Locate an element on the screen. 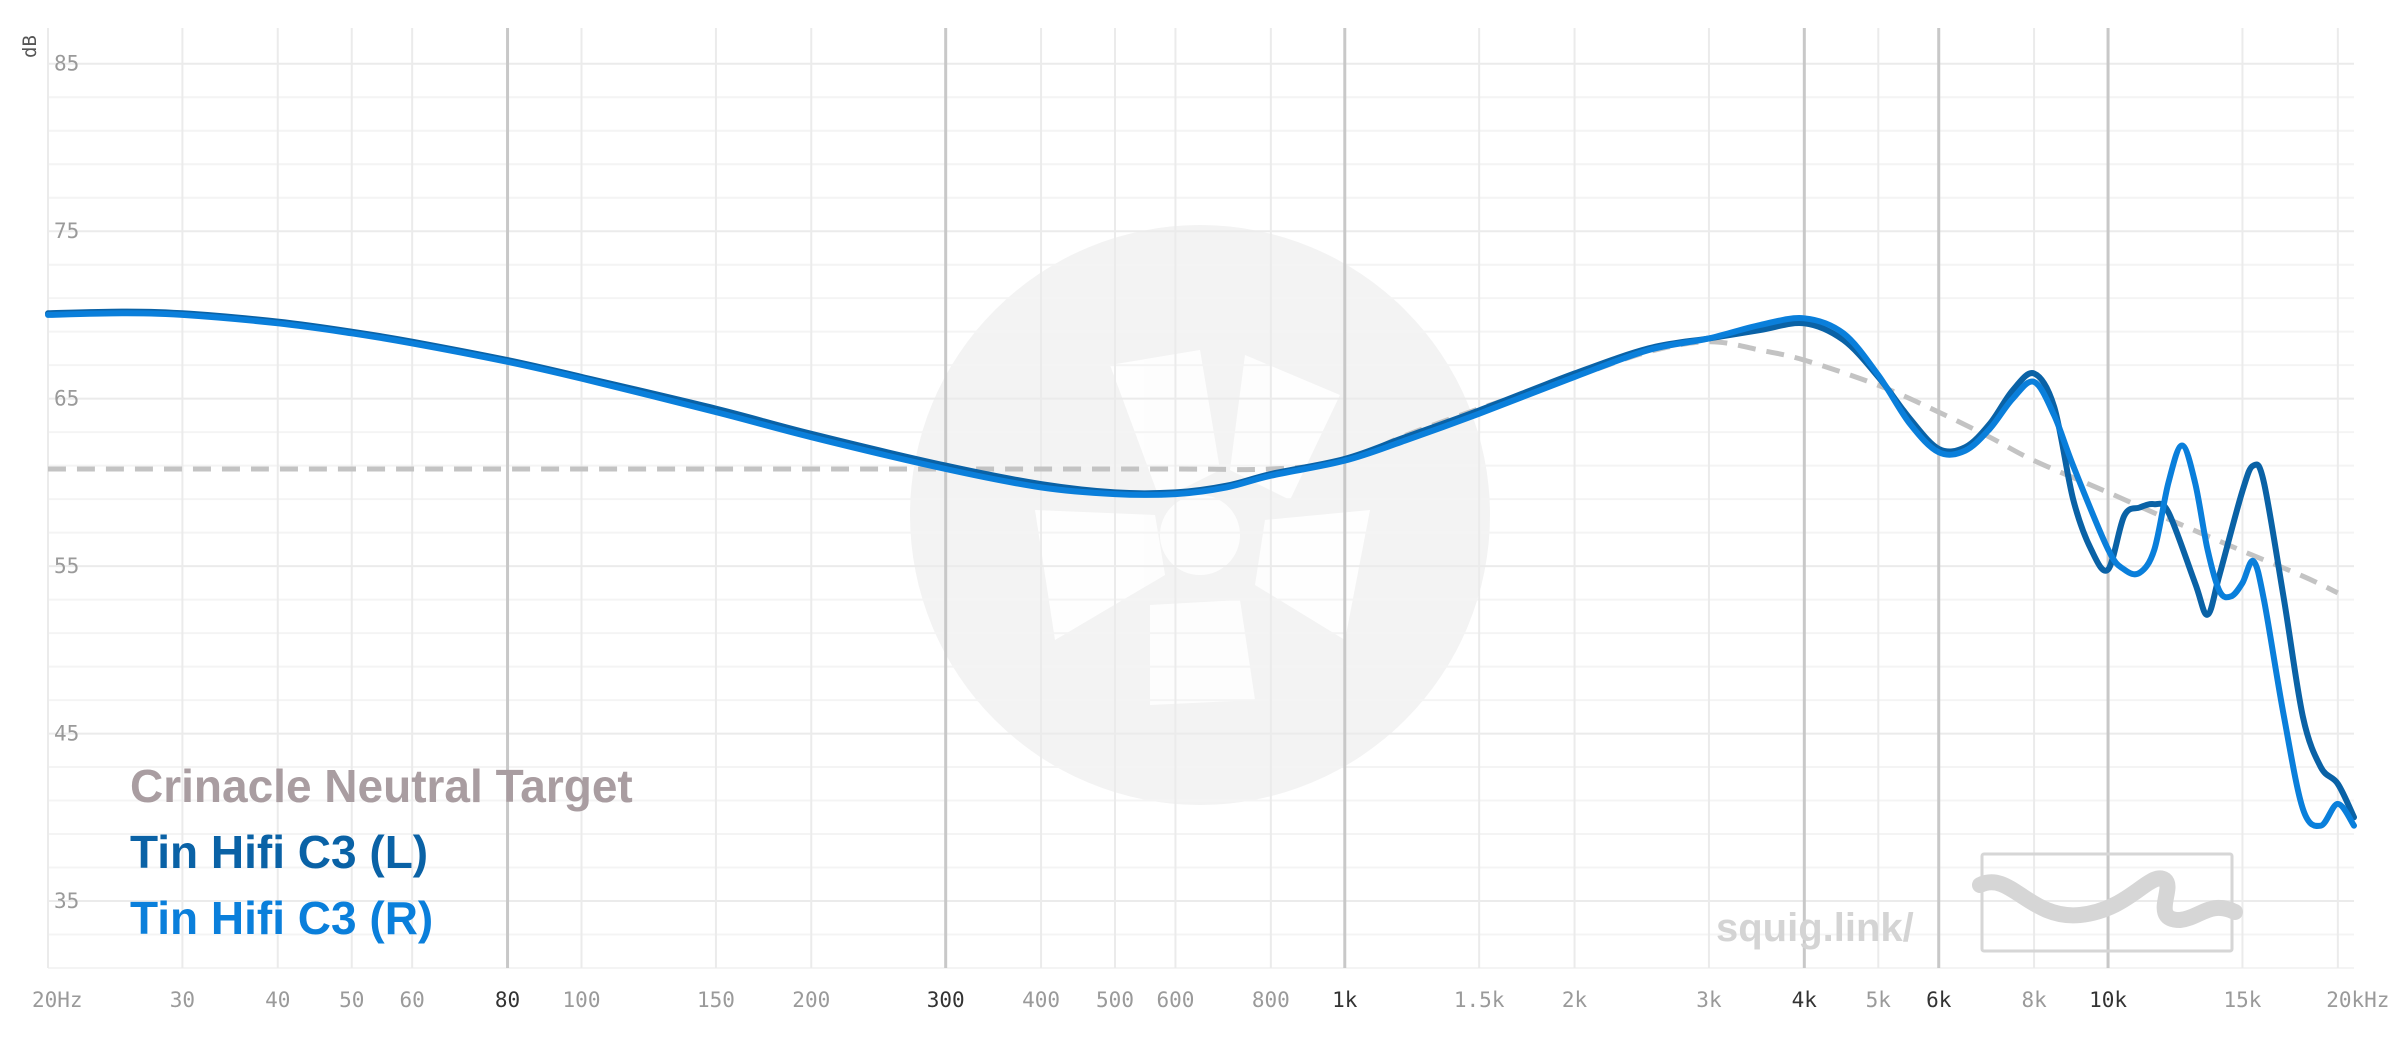 The width and height of the screenshot is (2400, 1038). watermark-text: squig.link/ is located at coordinates (1815, 928).